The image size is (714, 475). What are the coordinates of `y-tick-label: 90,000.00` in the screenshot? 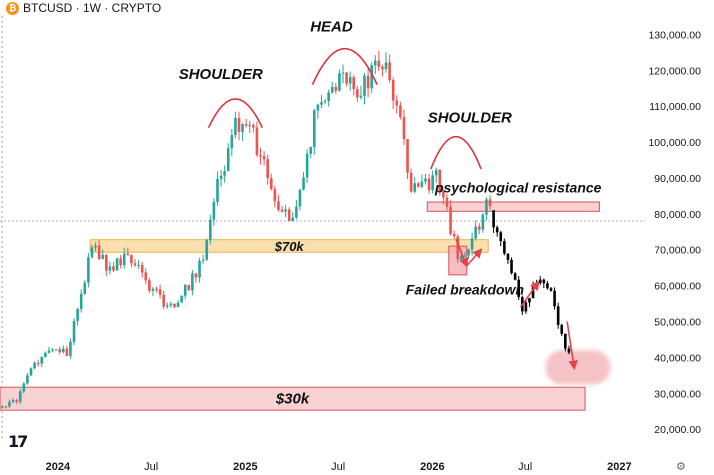 It's located at (677, 179).